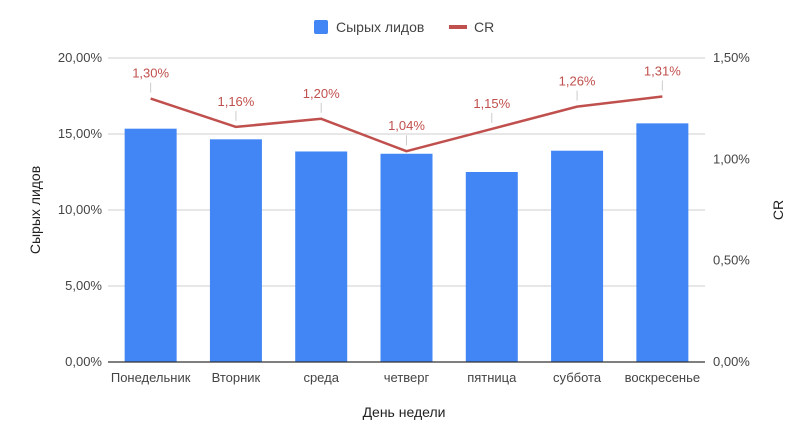 The height and width of the screenshot is (442, 807). What do you see at coordinates (321, 93) in the screenshot?
I see `cr-data-label: 1,20%` at bounding box center [321, 93].